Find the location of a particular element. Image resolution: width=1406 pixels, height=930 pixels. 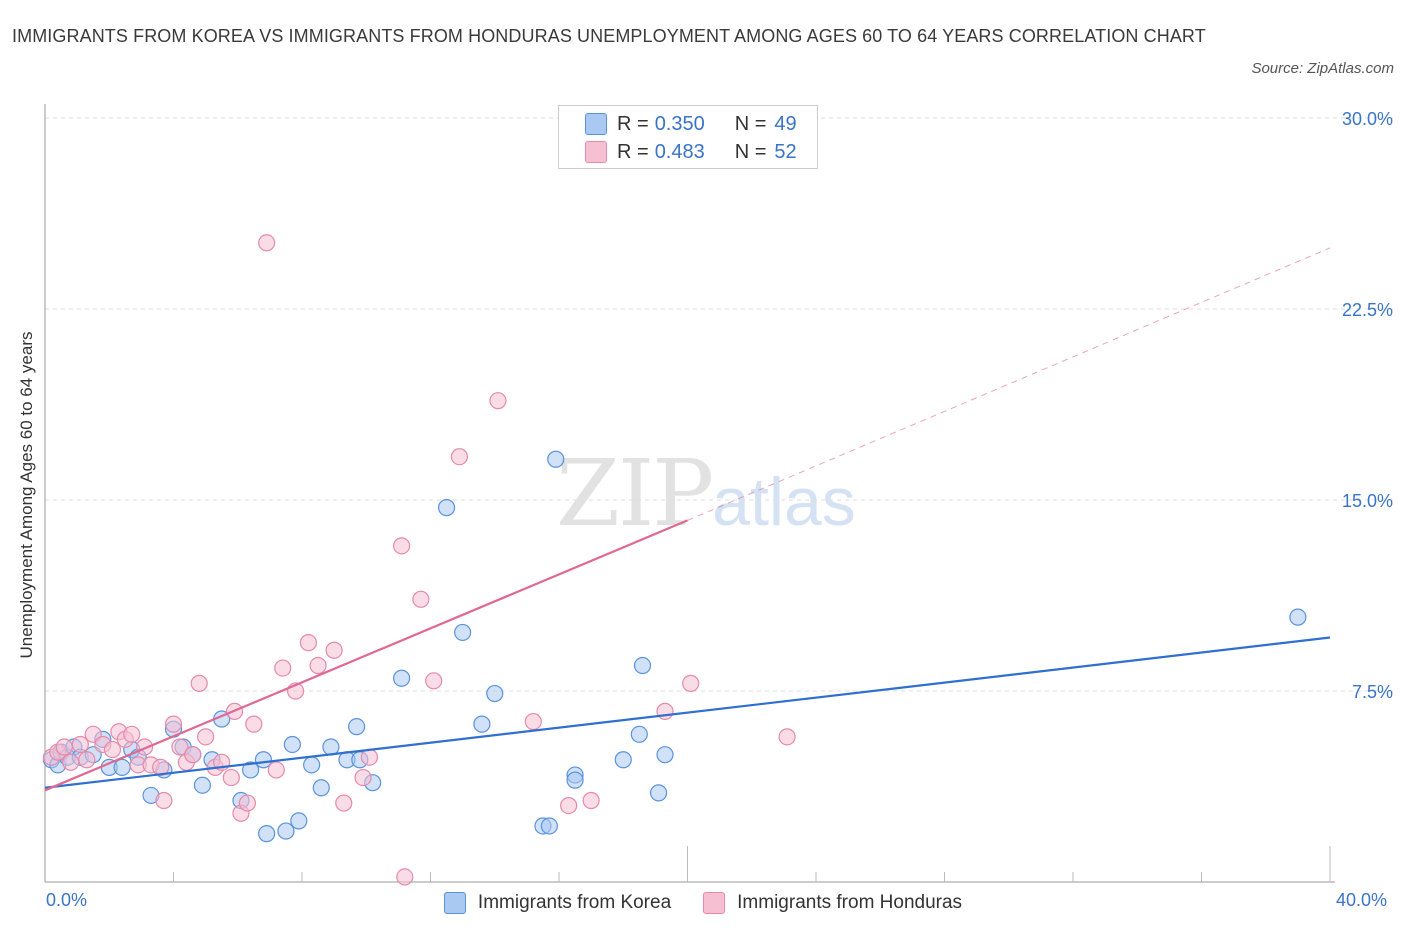

stats-legend: R = 0.350 N = 49 R = 0.483 N = 52 is located at coordinates (688, 137).